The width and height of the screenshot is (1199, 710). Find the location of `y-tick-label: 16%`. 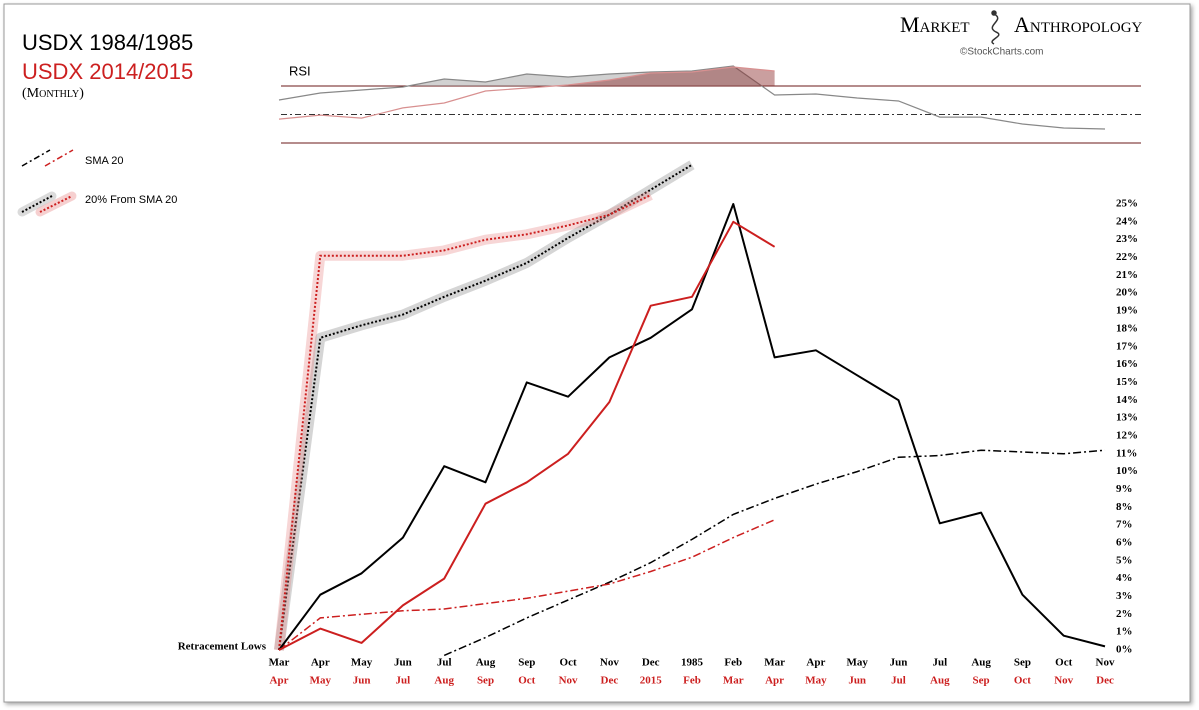

y-tick-label: 16% is located at coordinates (1127, 364).